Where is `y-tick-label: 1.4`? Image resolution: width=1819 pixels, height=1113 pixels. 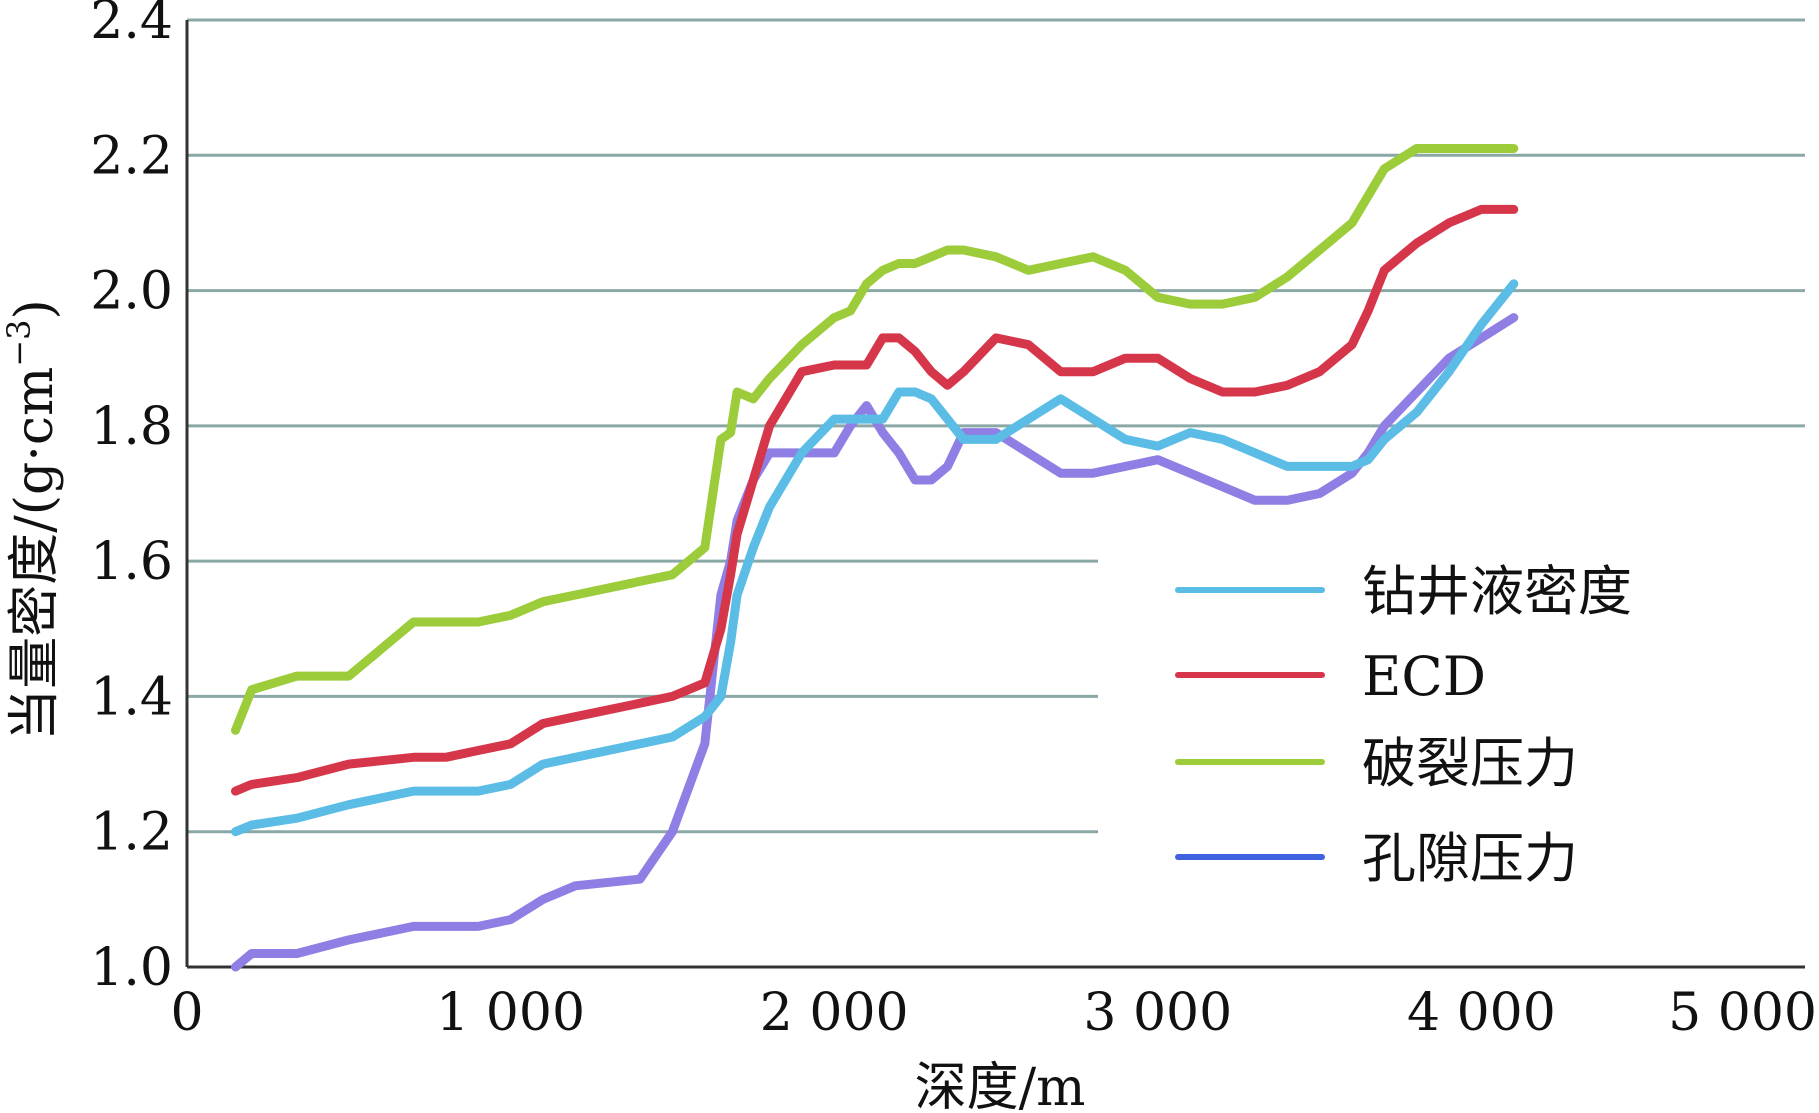
y-tick-label: 1.4 is located at coordinates (131, 697).